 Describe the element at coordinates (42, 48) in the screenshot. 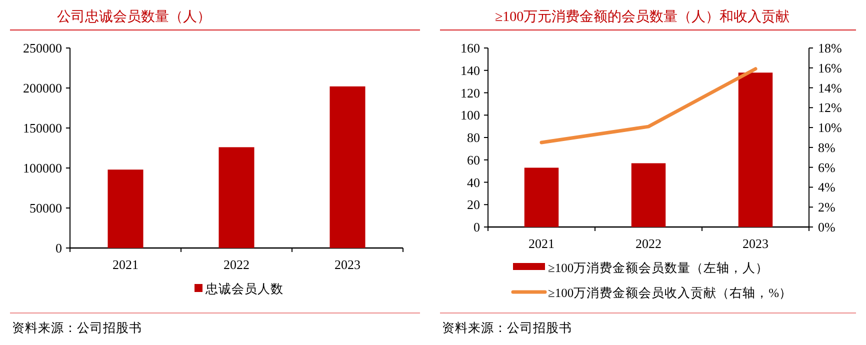

I see `y-tick-label: 250000` at that location.